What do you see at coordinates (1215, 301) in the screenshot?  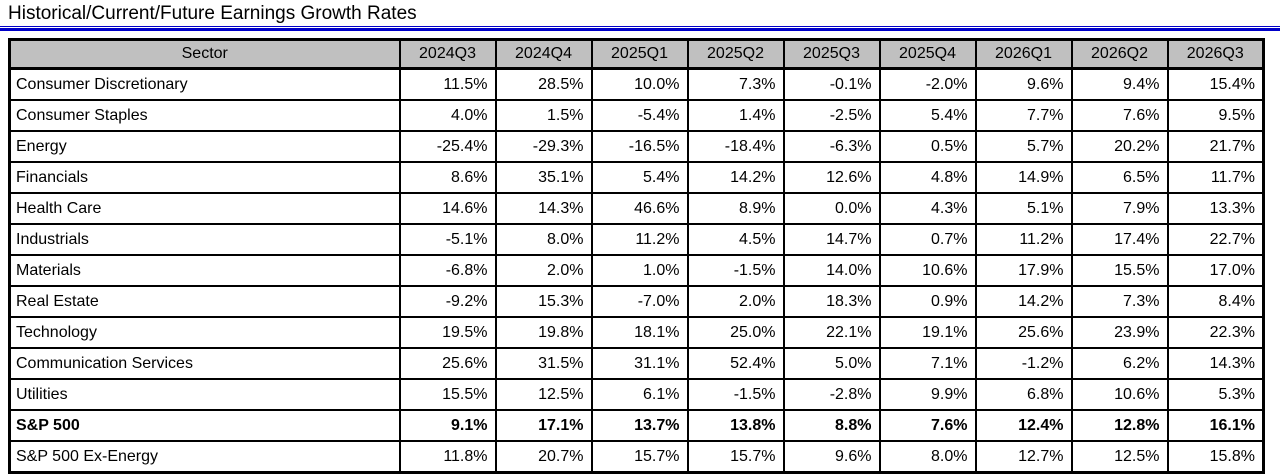 I see `value-cell: 8.4%` at bounding box center [1215, 301].